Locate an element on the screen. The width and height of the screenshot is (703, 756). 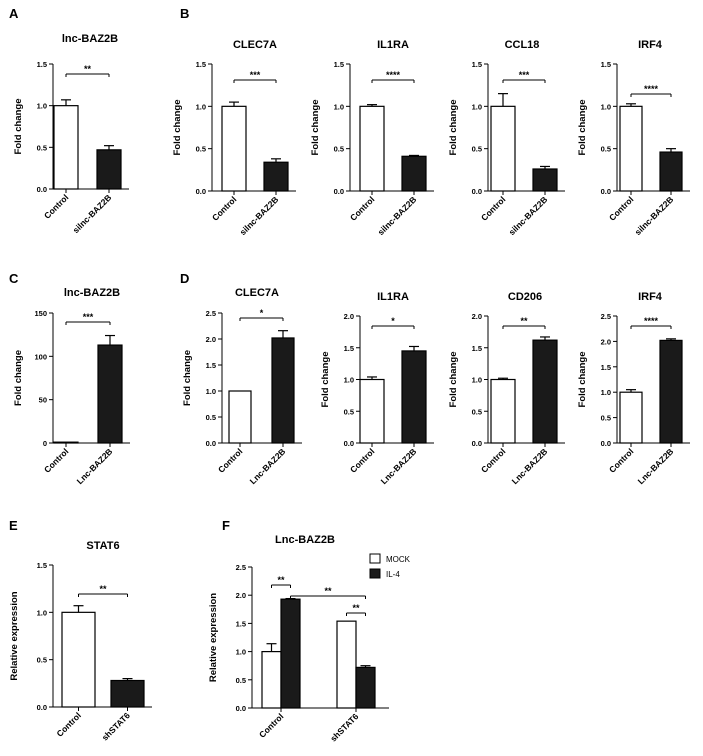
legend-label: IL-4 is located at coordinates (393, 574).